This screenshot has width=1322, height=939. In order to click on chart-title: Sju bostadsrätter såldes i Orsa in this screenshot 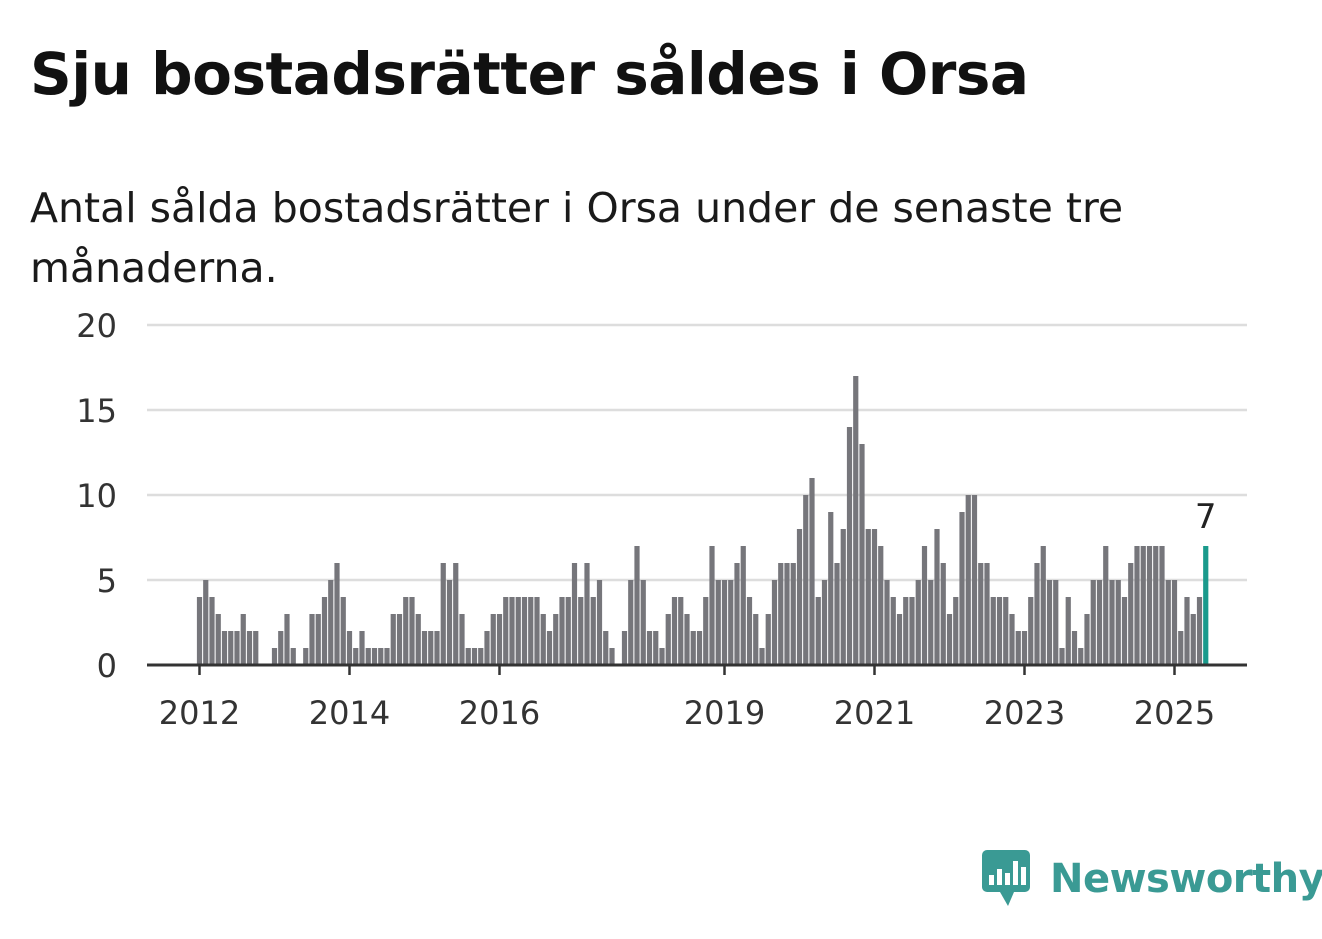, I will do `click(529, 74)`.